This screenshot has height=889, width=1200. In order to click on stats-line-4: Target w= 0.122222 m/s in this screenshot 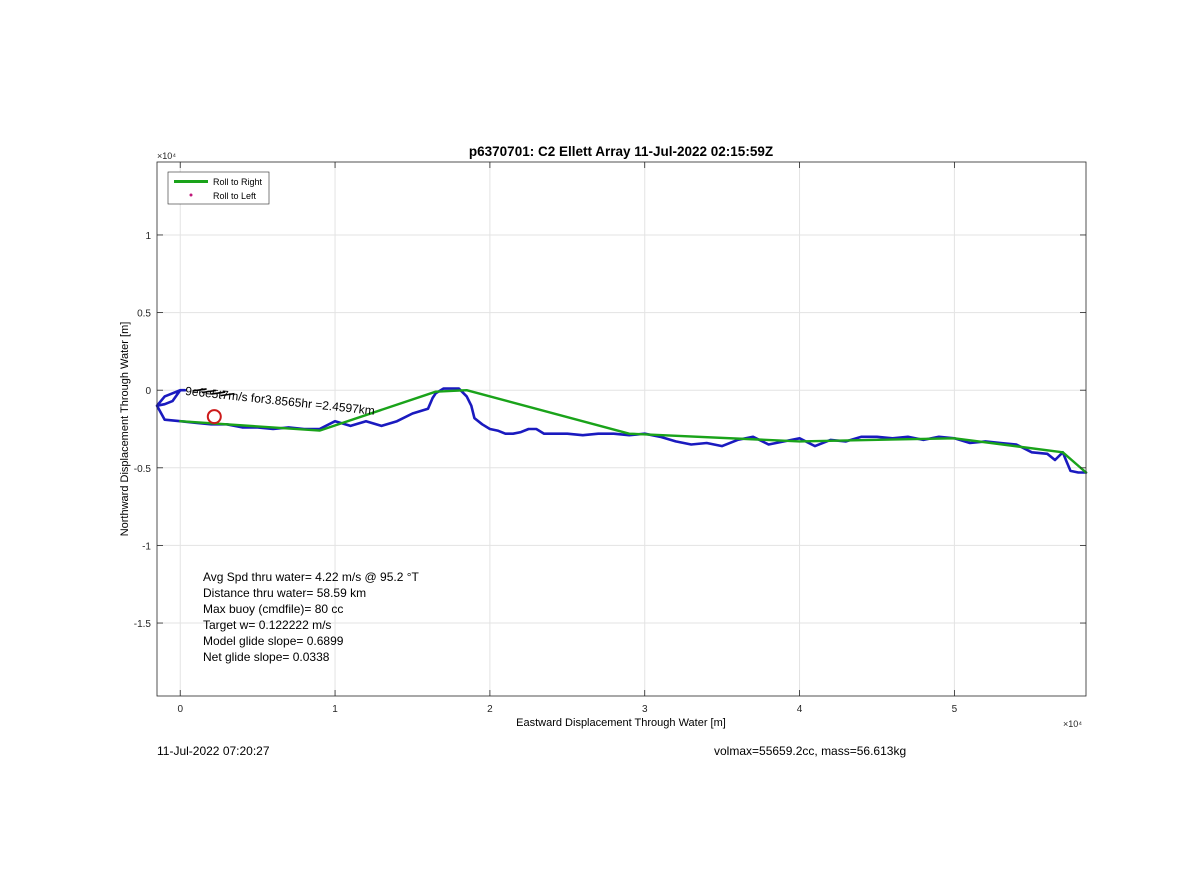, I will do `click(267, 625)`.